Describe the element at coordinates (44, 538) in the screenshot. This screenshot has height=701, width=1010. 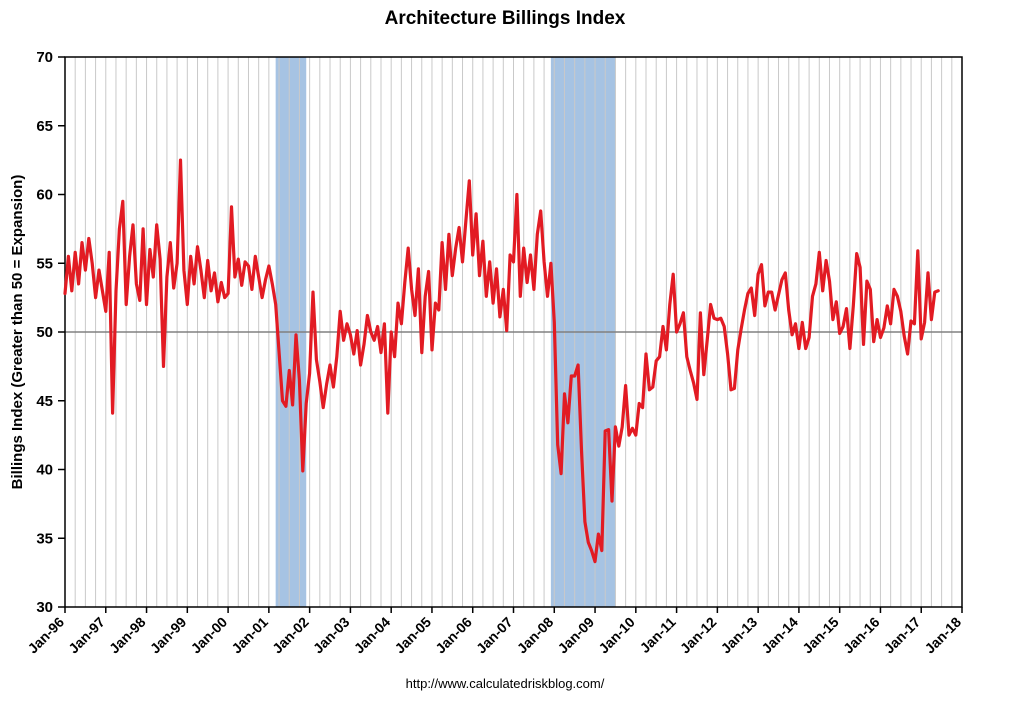
I see `y-tick-label: 35` at that location.